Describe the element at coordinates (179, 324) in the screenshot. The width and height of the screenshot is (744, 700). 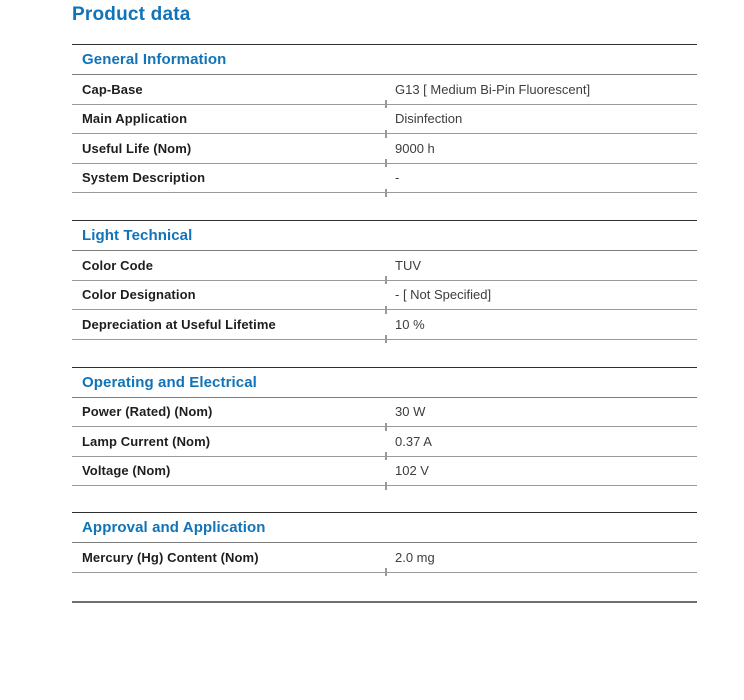
I see `row-label: Depreciation at Useful Lifetime` at that location.